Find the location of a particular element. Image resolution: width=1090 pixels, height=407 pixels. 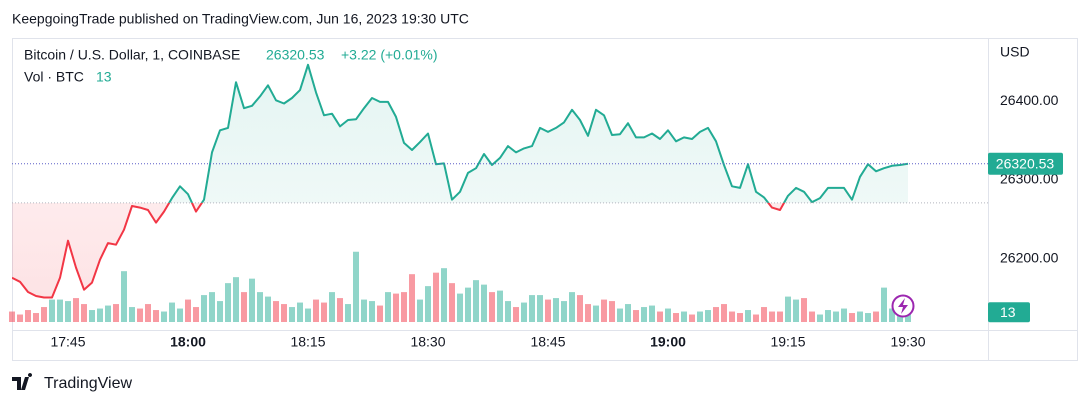

volume-last-label: 13 is located at coordinates (1008, 312).